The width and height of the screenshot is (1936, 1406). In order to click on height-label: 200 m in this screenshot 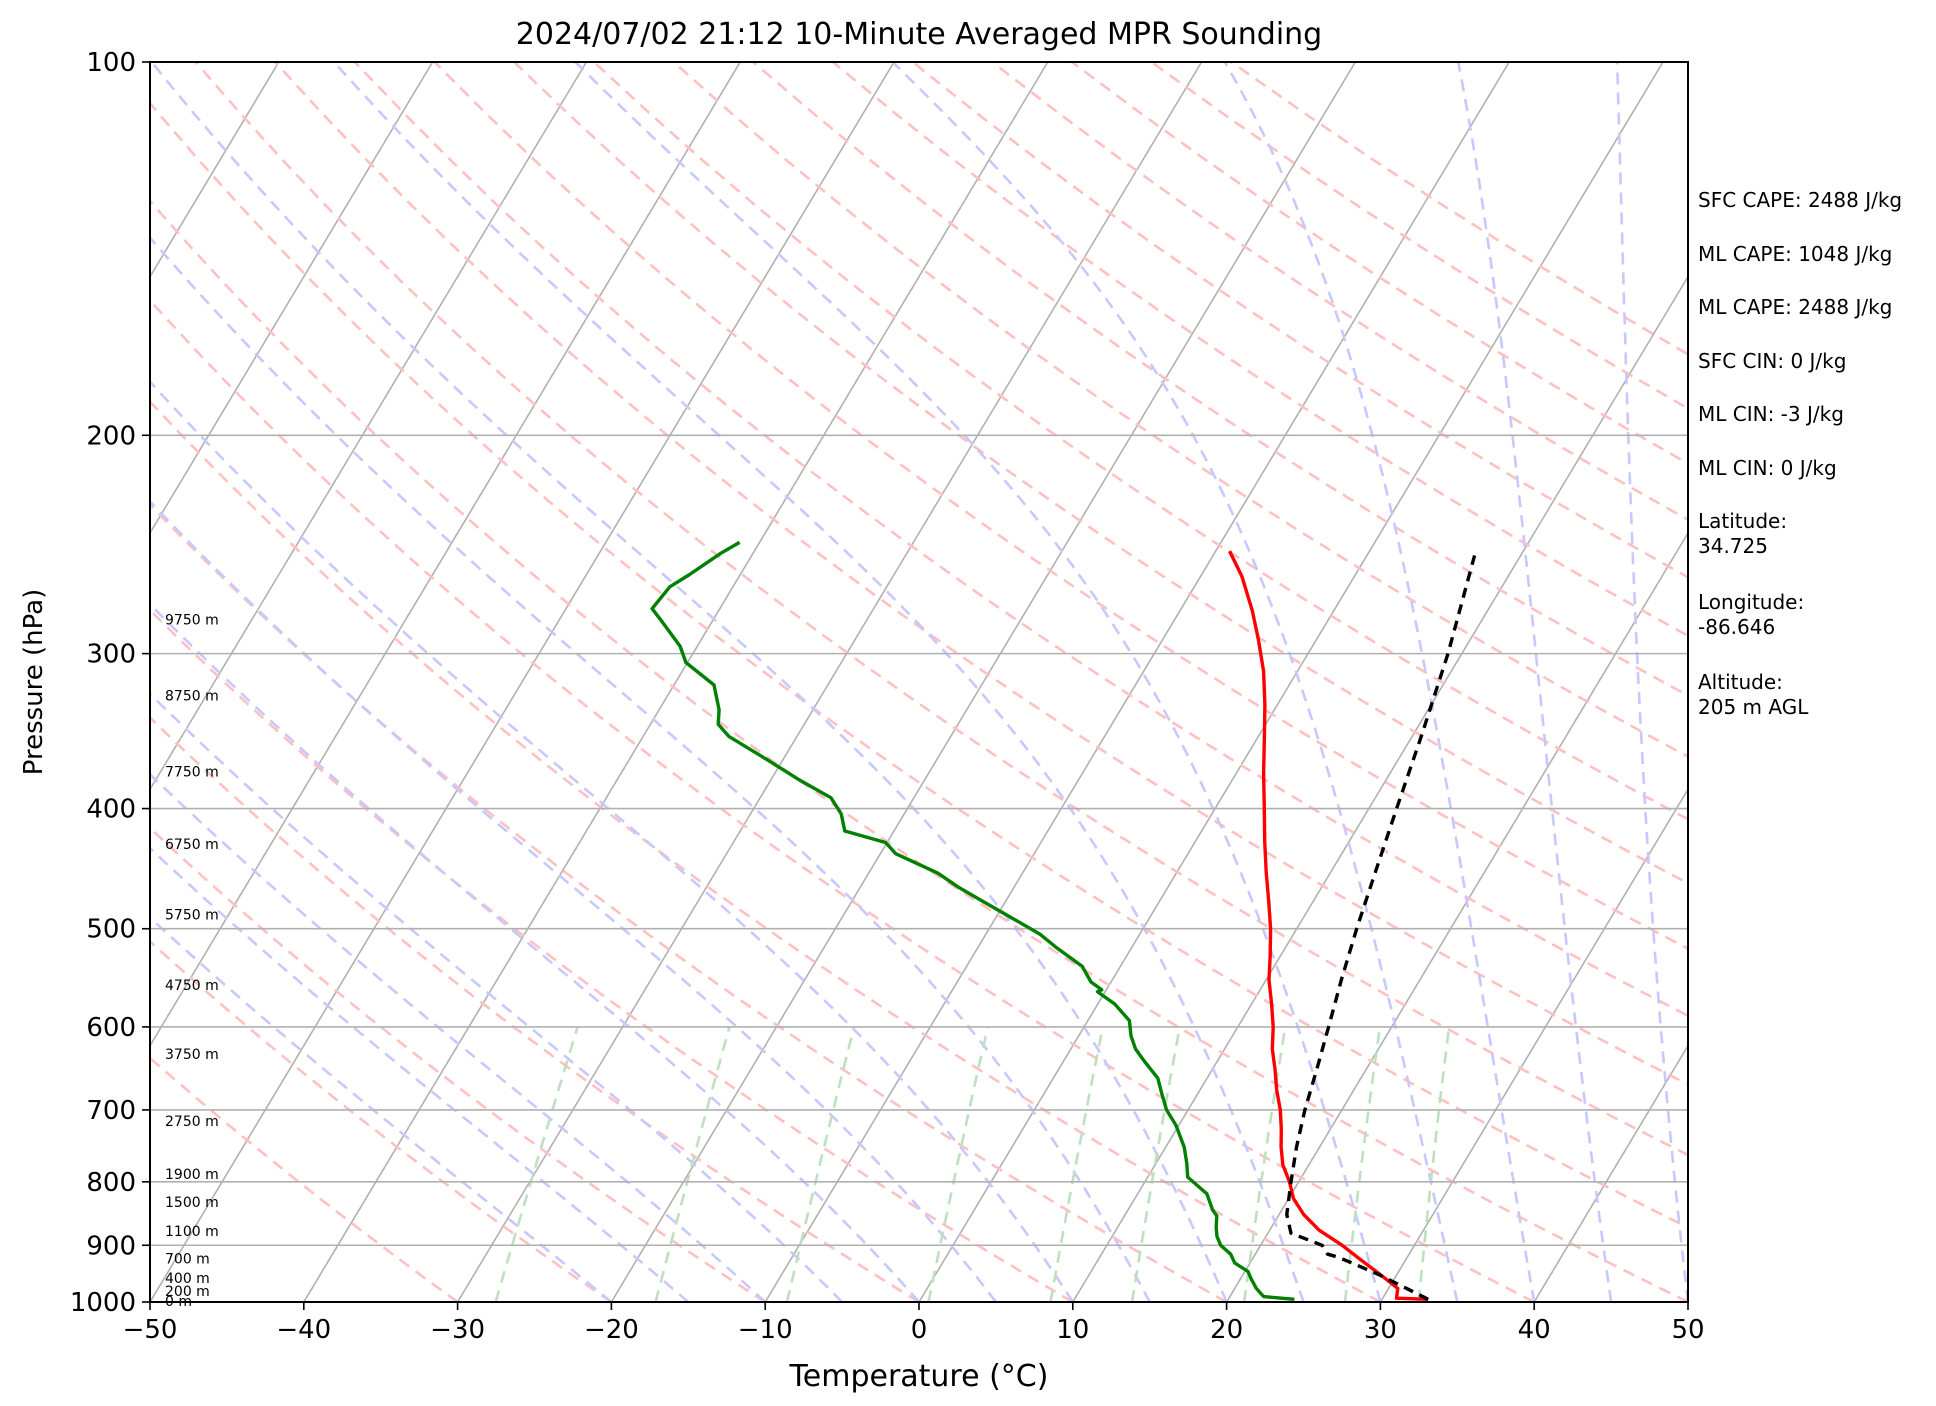, I will do `click(187, 1292)`.